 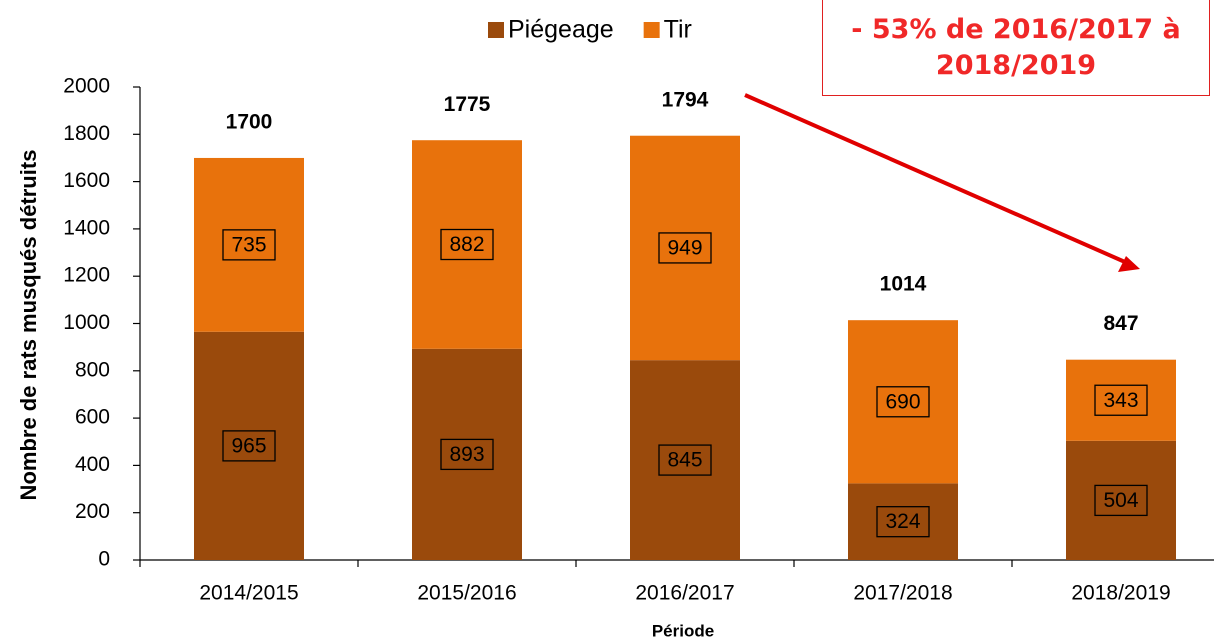 I want to click on total-label: 847, so click(x=1120, y=323).